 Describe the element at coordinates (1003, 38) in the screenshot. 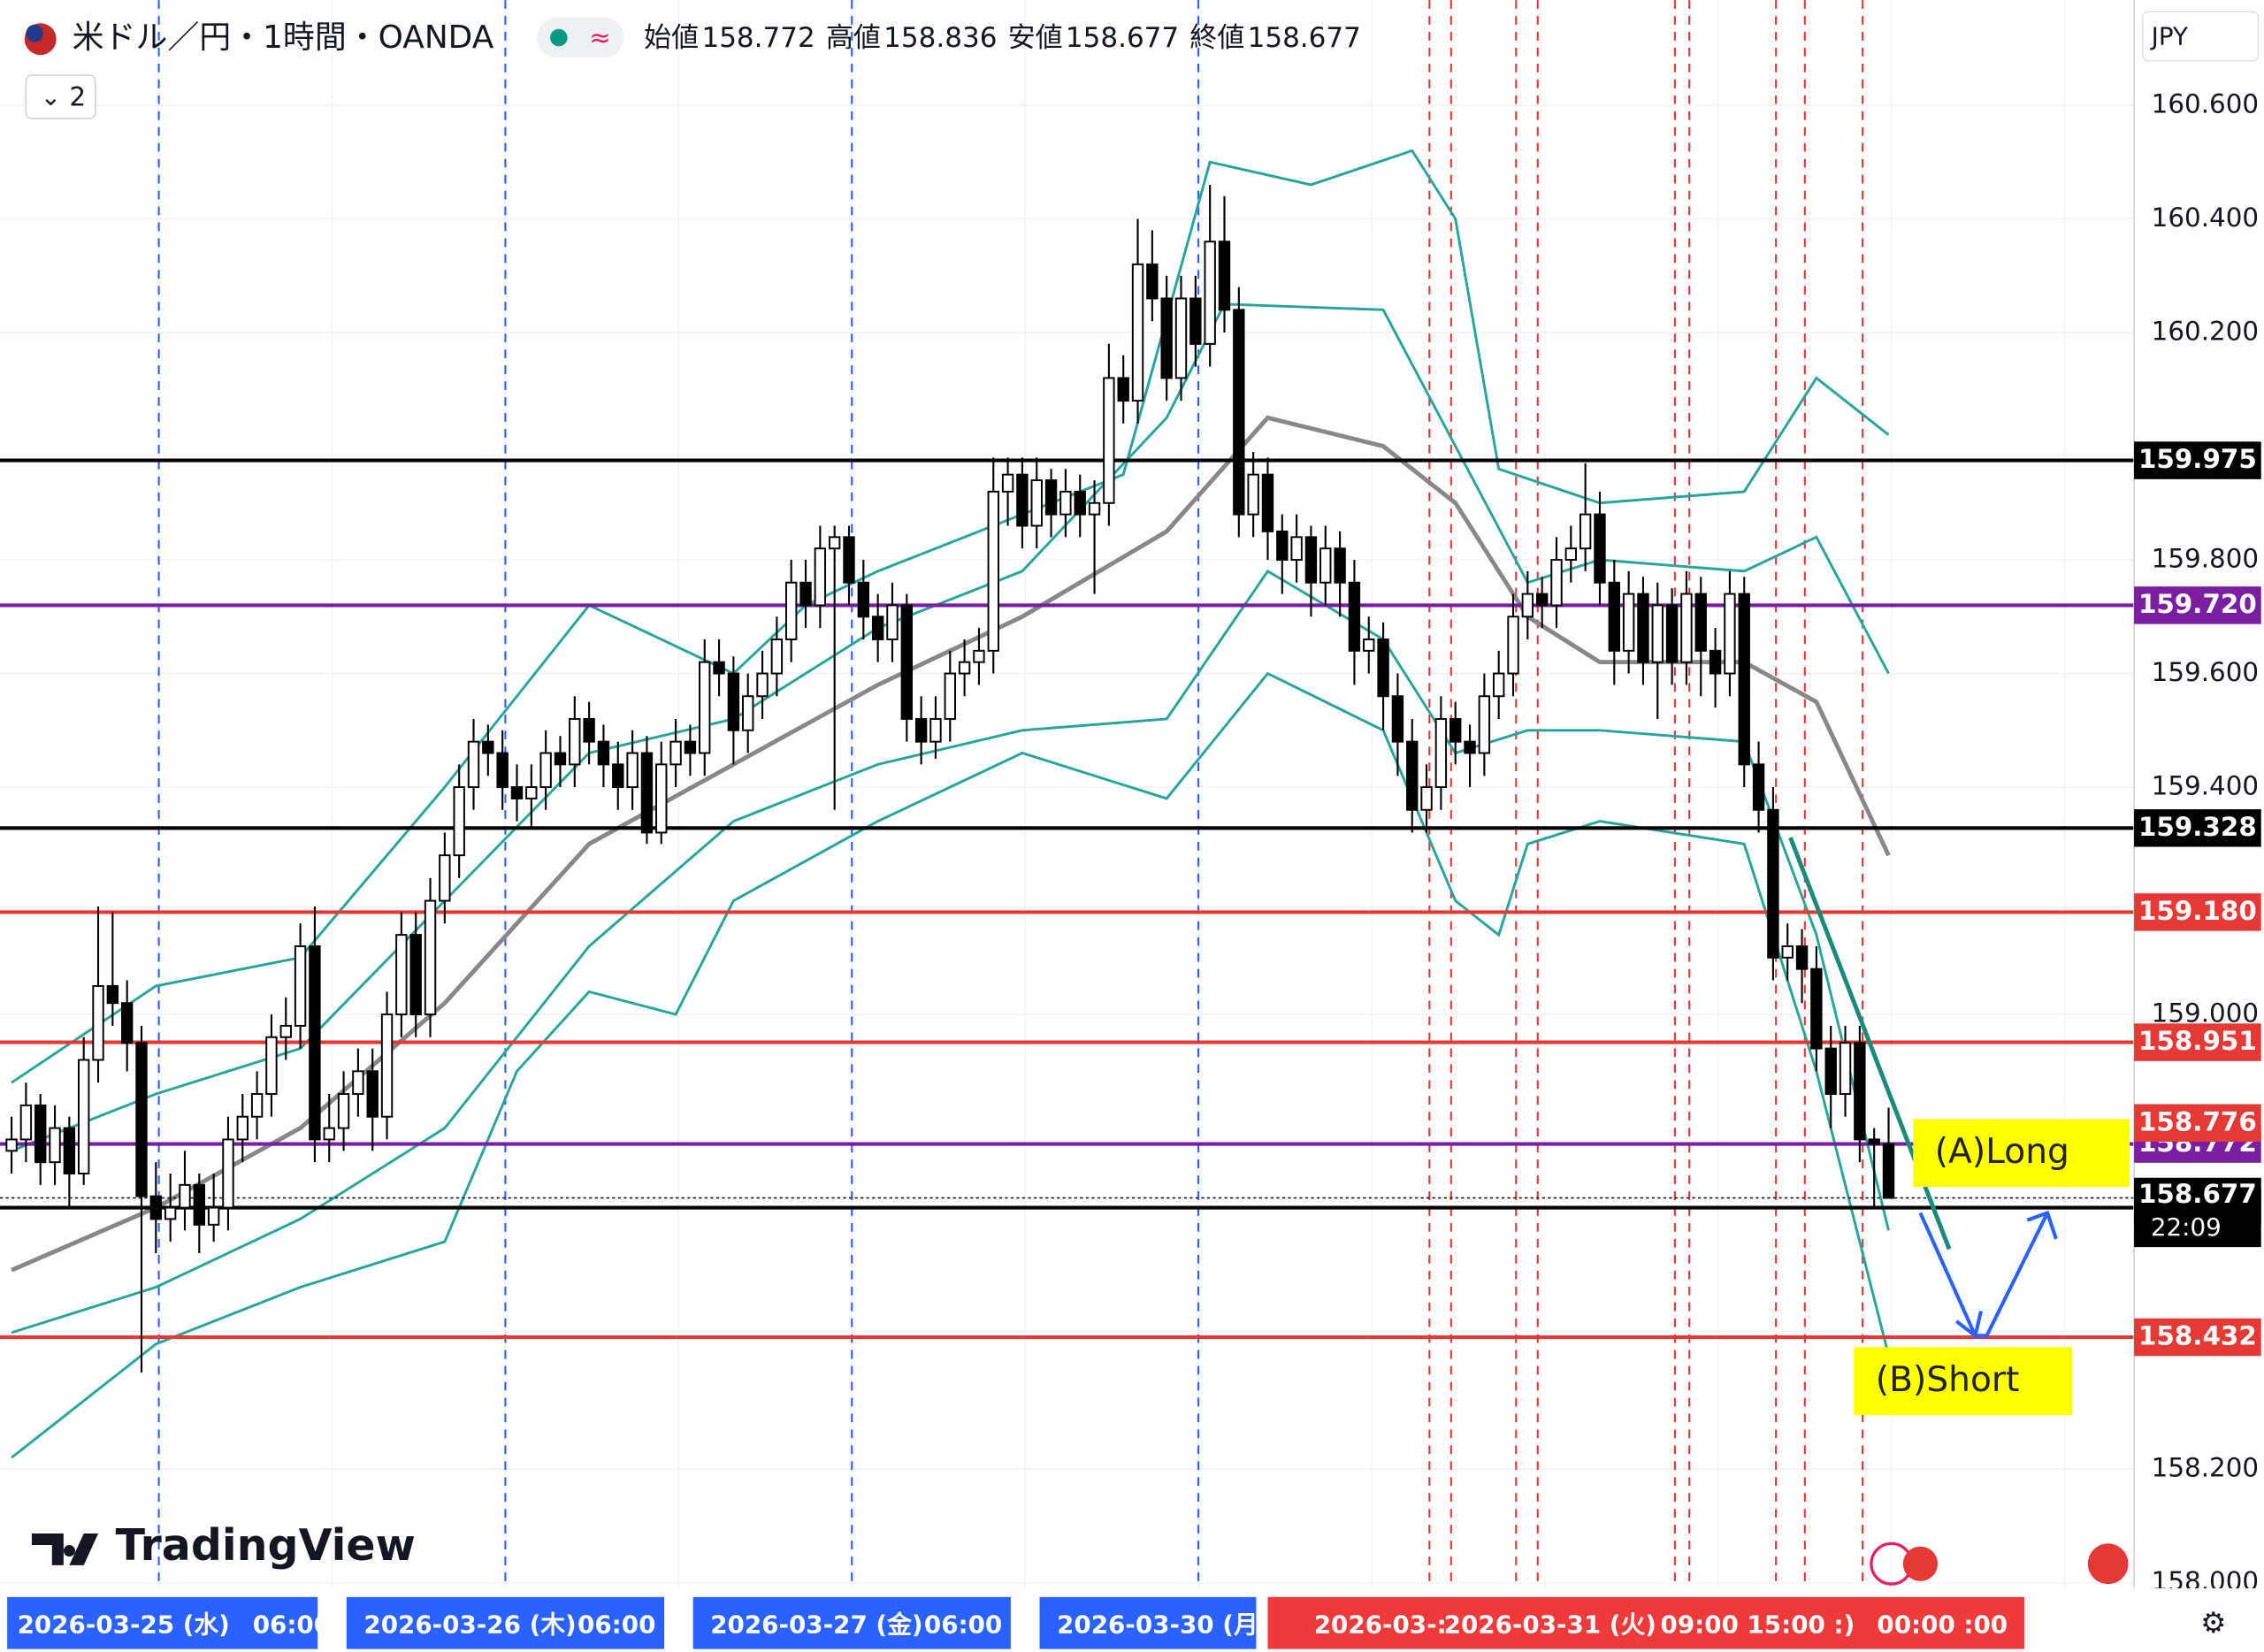

I see `ohlc-values: 始値 158.772 高値 158.836 安値 158.677 終値 158.677` at that location.